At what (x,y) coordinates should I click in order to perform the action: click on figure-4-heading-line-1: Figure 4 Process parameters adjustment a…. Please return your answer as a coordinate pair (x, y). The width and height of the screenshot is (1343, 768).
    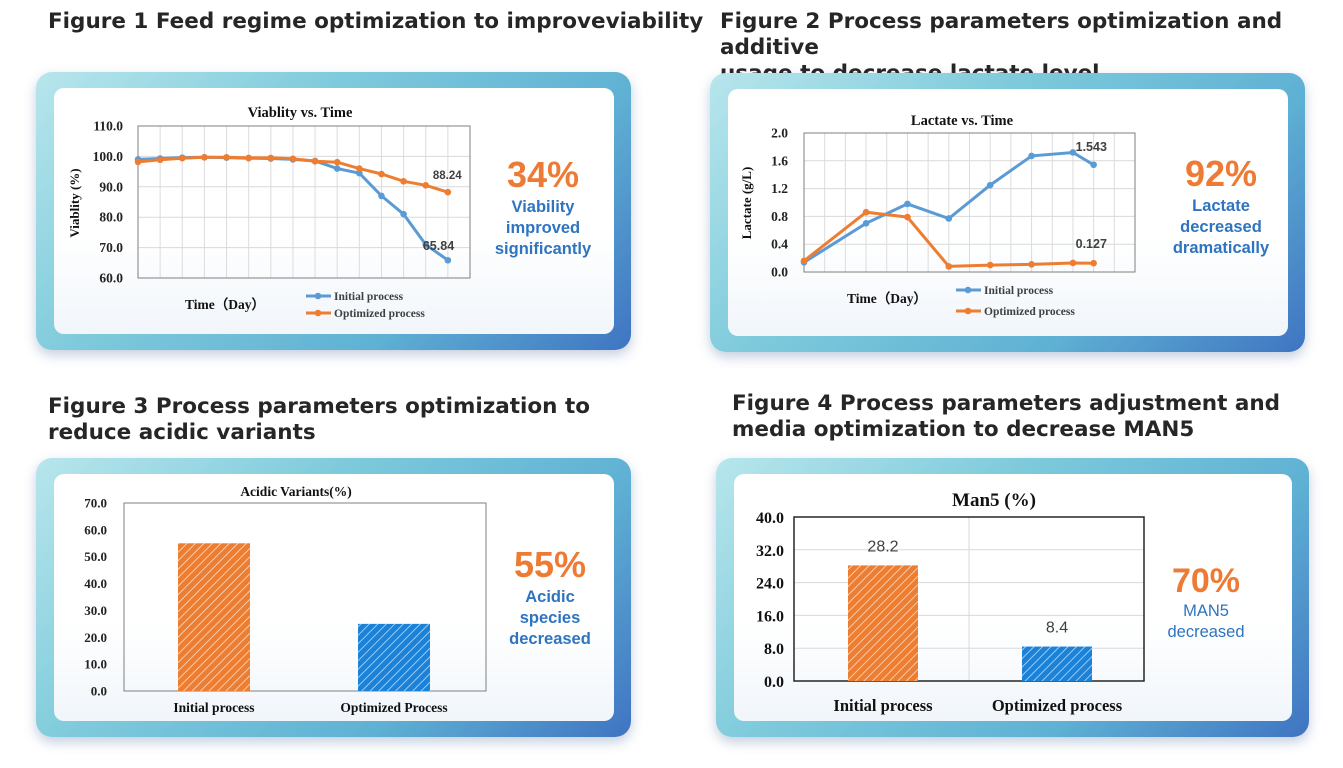
    Looking at the image, I should click on (1006, 403).